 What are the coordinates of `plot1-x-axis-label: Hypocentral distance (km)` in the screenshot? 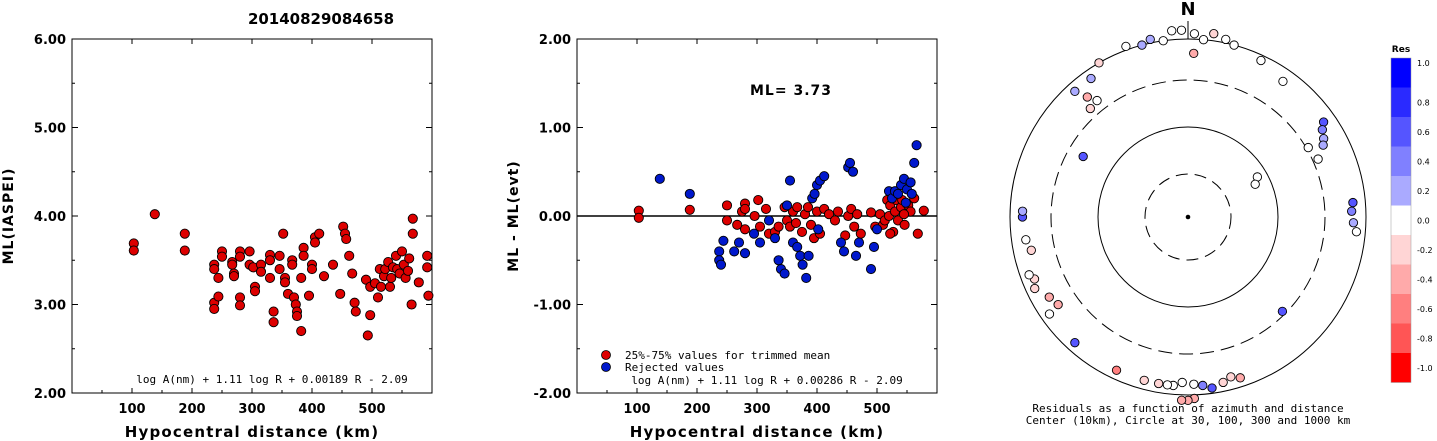 It's located at (252, 432).